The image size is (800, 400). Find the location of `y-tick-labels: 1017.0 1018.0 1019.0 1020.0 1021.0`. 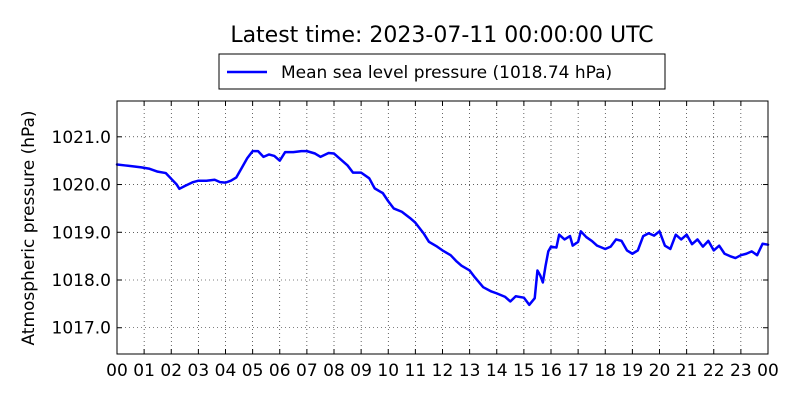

y-tick-labels: 1017.0 1018.0 1019.0 1020.0 1021.0 is located at coordinates (81, 233).